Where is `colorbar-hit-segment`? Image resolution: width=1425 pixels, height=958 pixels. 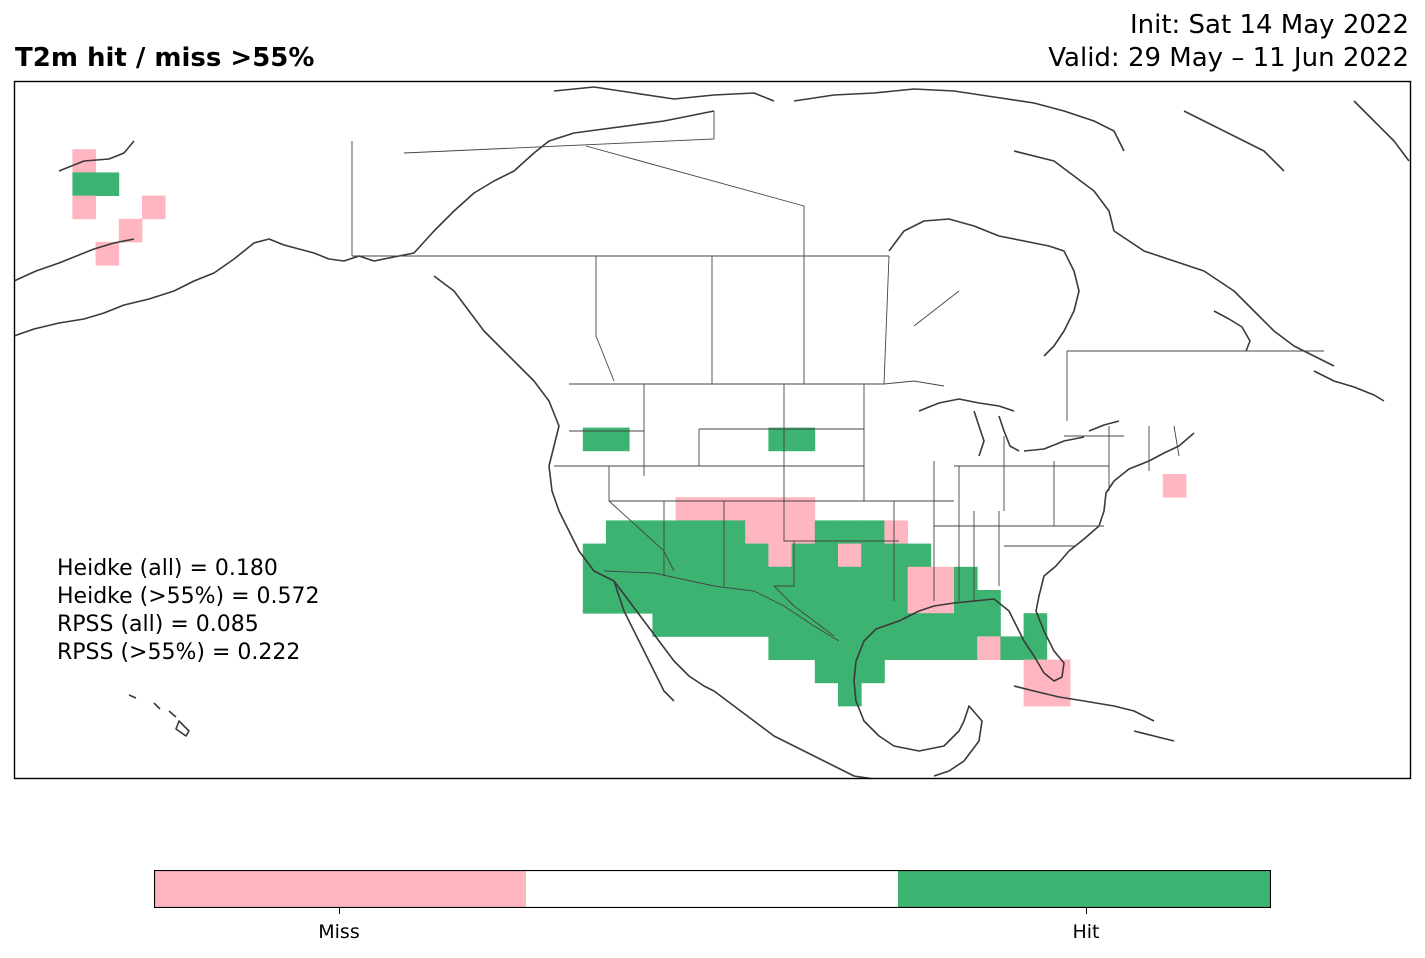 colorbar-hit-segment is located at coordinates (1084, 889).